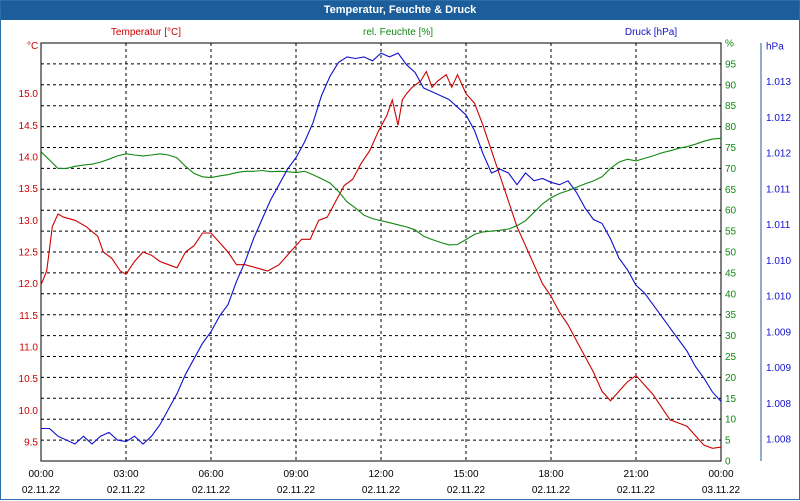 This screenshot has height=501, width=800. What do you see at coordinates (731, 273) in the screenshot?
I see `y-tick-humidity: 45` at bounding box center [731, 273].